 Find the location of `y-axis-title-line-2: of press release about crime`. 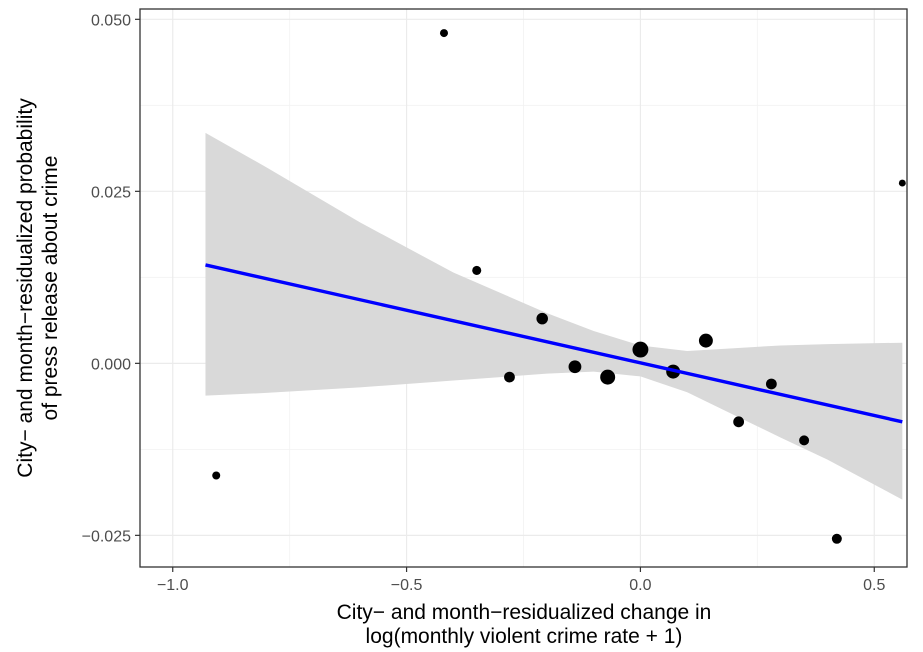

y-axis-title-line-2: of press release about crime is located at coordinates (50, 288).